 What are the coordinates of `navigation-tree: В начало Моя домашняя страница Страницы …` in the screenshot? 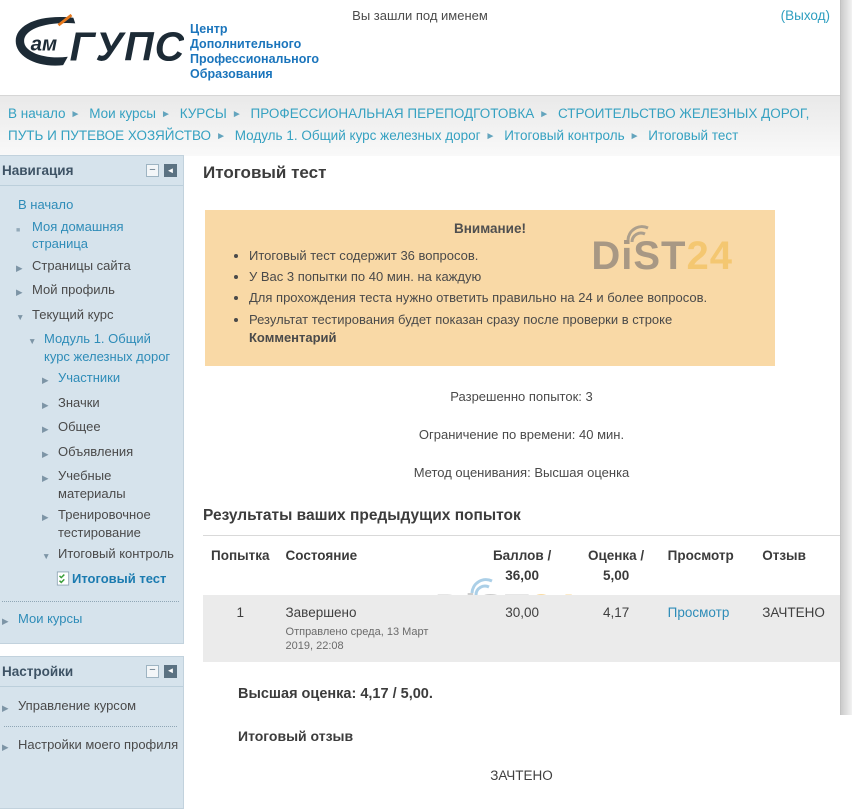 It's located at (91, 414).